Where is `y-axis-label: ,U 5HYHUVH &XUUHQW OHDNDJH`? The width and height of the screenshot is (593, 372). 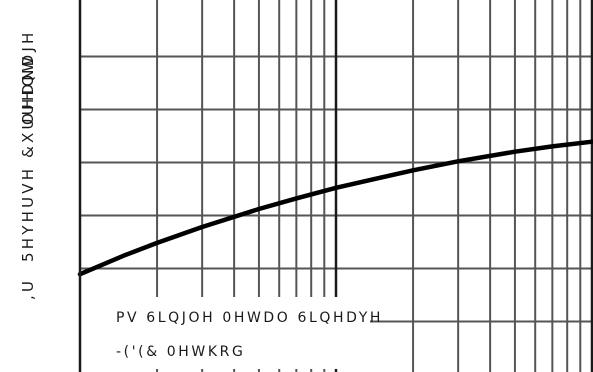 y-axis-label: ,U 5HYHUVH &XUUHQW OHDNDJH is located at coordinates (28, 164).